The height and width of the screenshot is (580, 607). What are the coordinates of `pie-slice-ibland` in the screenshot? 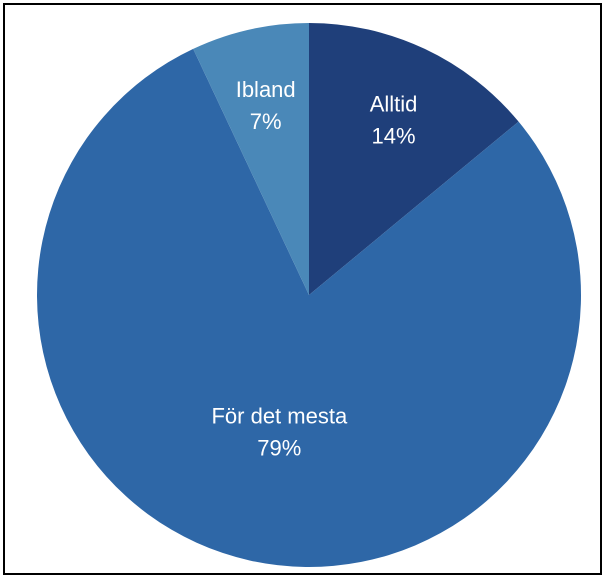 It's located at (251, 159).